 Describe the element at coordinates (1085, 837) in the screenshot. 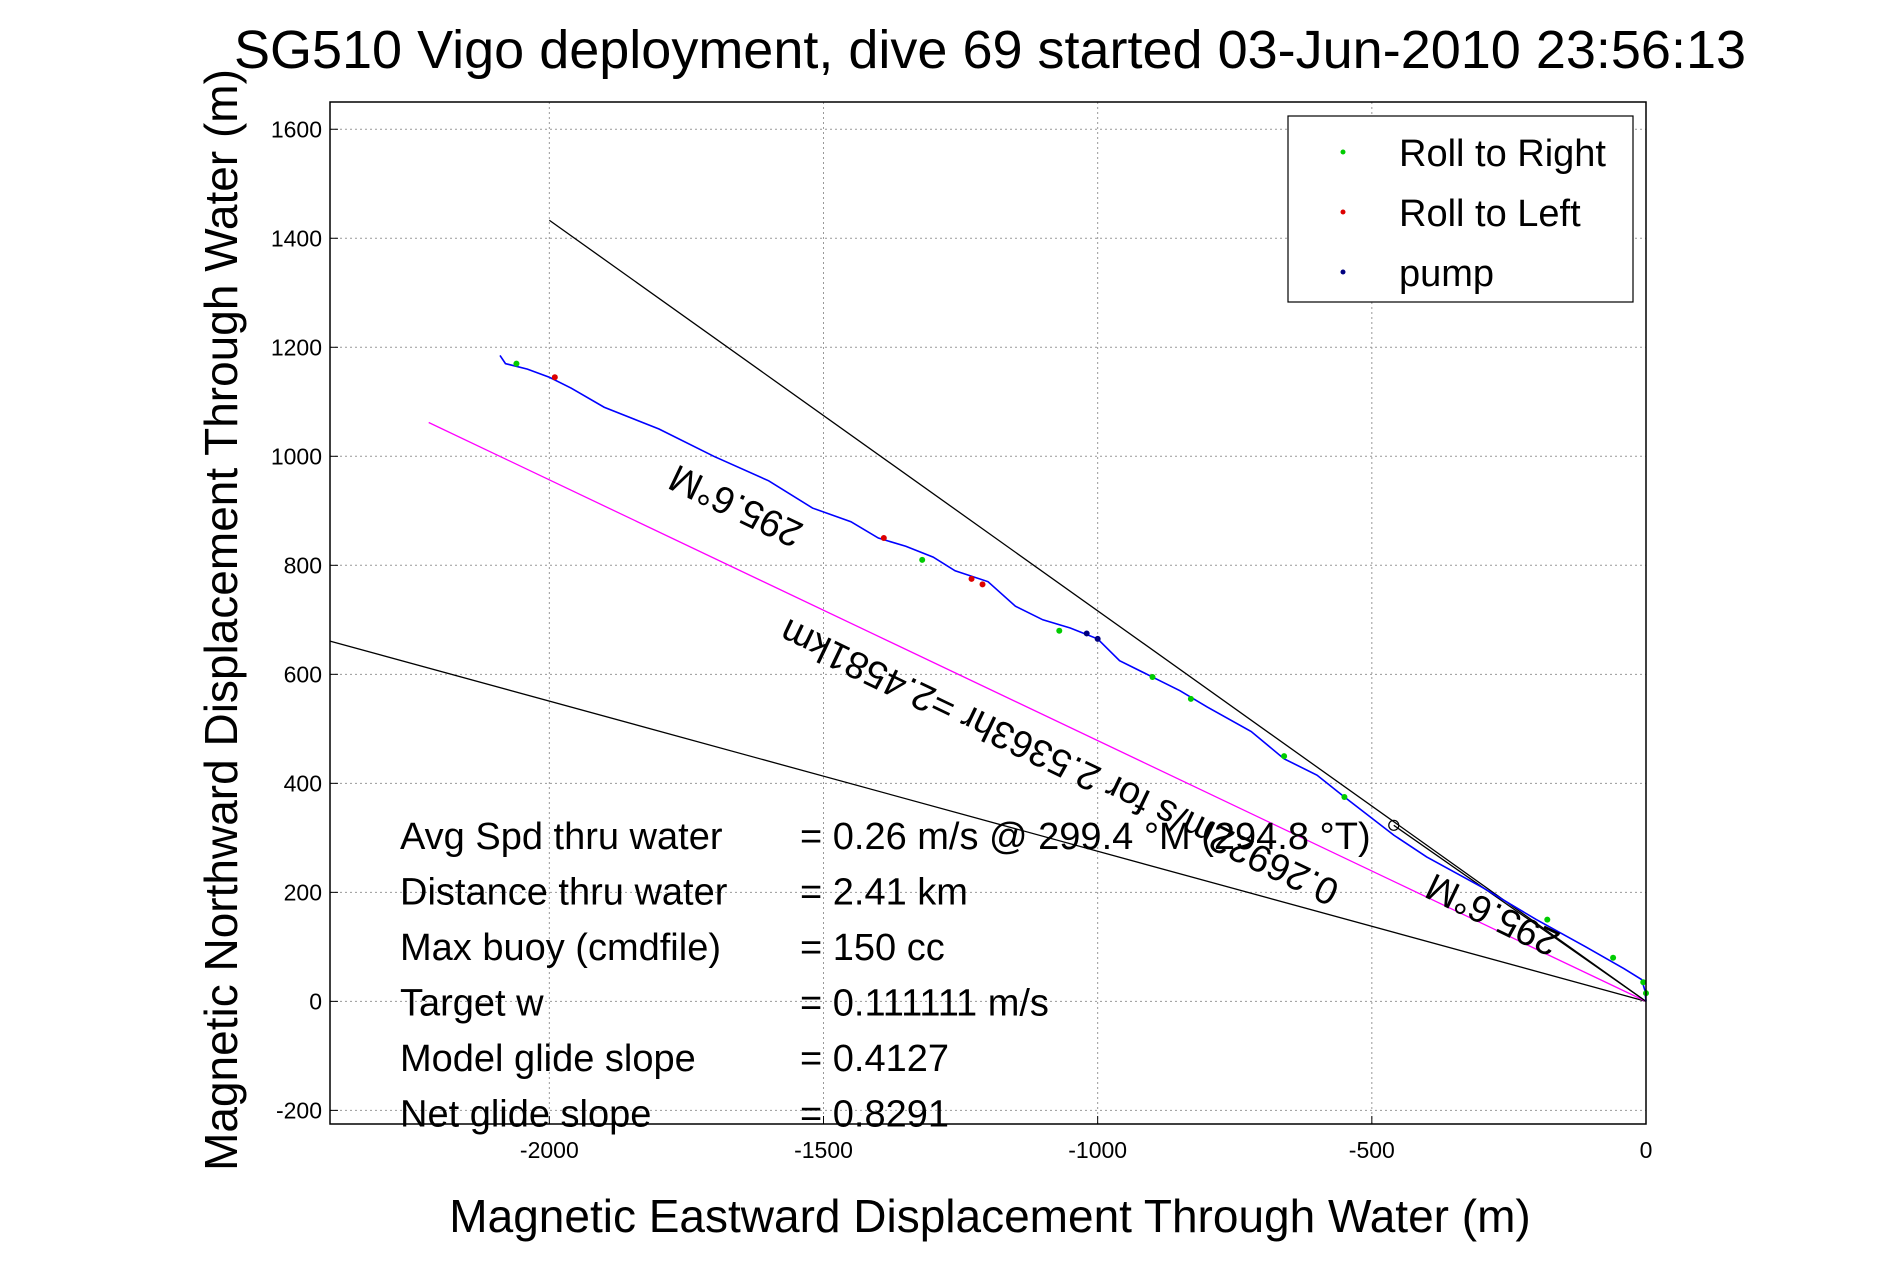

I see `stat-value: = 0.26 m/s @ 299.4 °M (294.8 °T)` at that location.